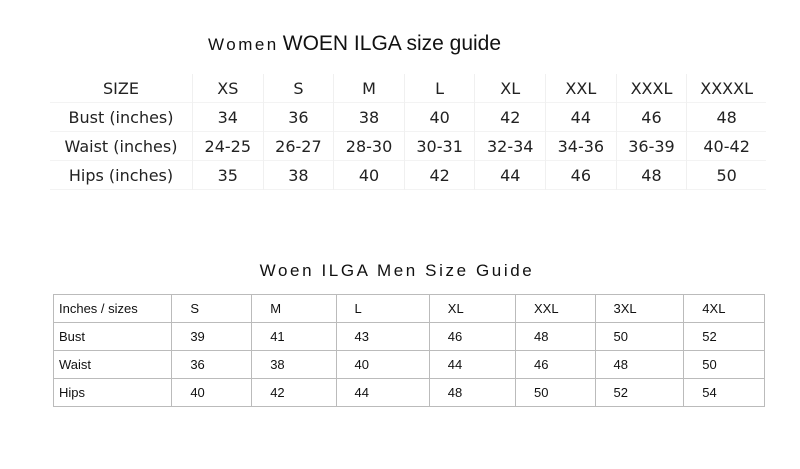 The image size is (800, 469). Describe the element at coordinates (369, 146) in the screenshot. I see `table-cell: 28-30` at that location.